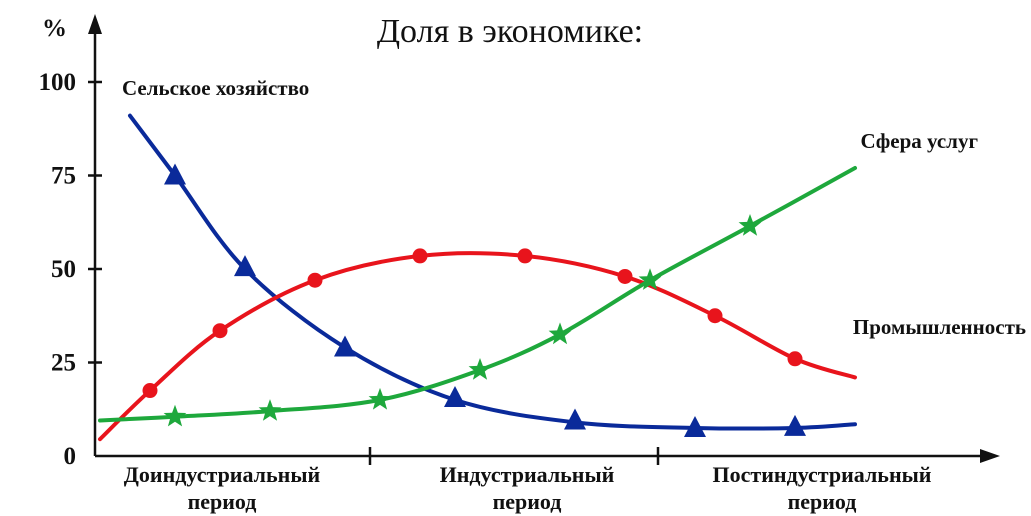 Image resolution: width=1031 pixels, height=516 pixels. I want to click on x-axis-arrow-icon, so click(990, 456).